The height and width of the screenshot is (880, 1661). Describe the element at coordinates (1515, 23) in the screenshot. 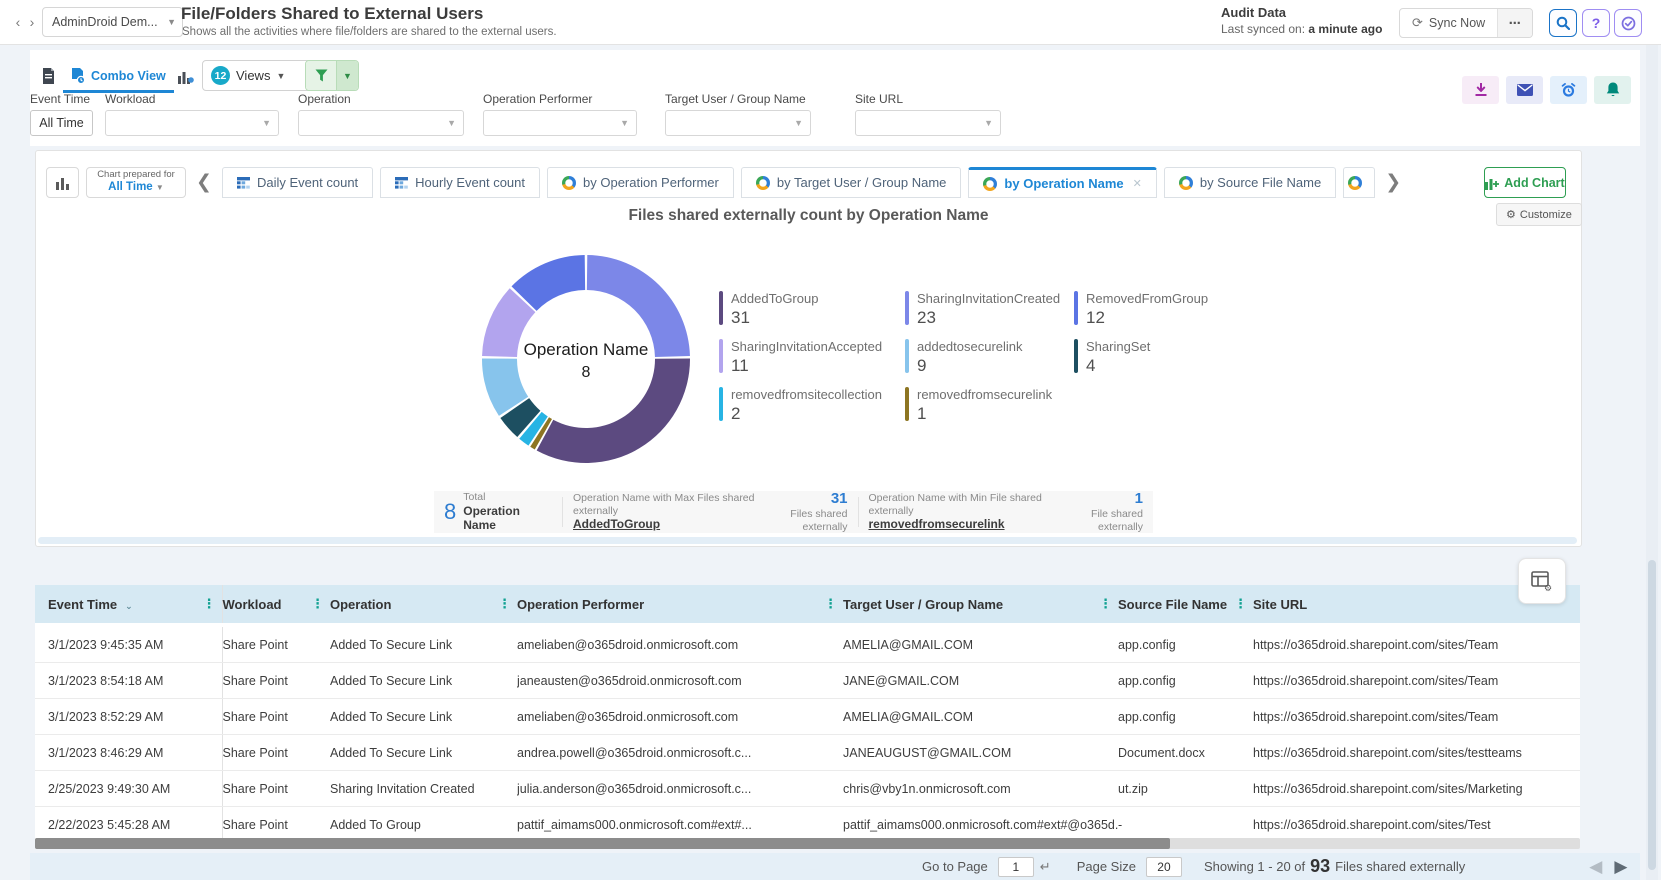

I see `sync-more-button: ⋯` at that location.